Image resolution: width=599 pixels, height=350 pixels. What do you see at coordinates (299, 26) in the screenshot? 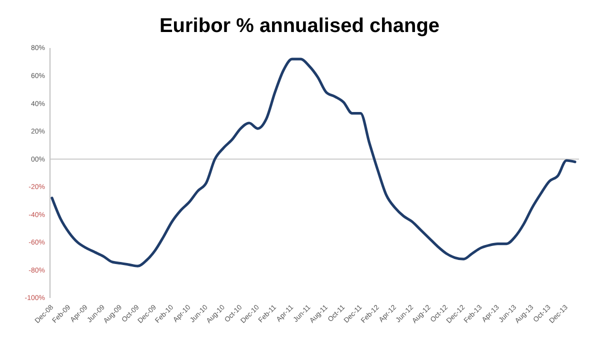
I see `chart-title: Euribor % annualised change` at bounding box center [299, 26].